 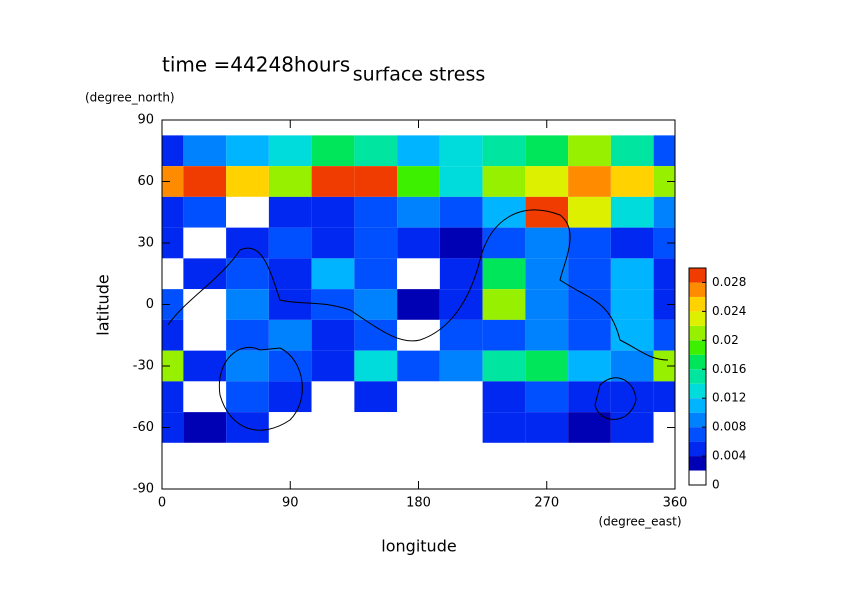 What do you see at coordinates (103, 304) in the screenshot?
I see `y-axis-label: latitude` at bounding box center [103, 304].